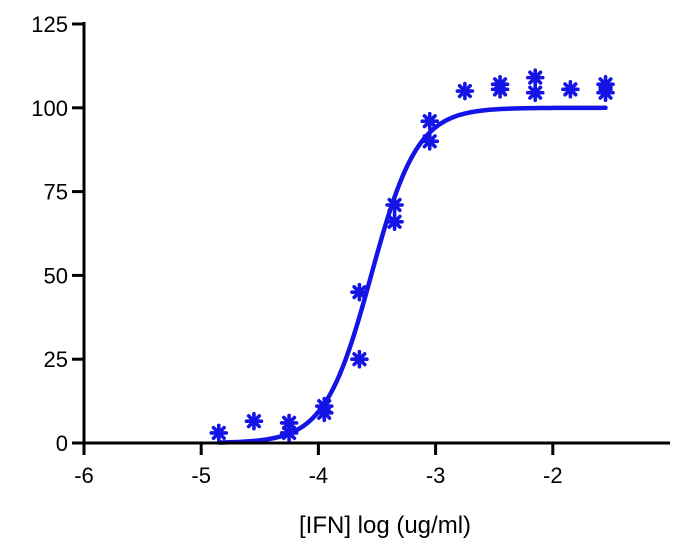 The height and width of the screenshot is (550, 690). What do you see at coordinates (385, 525) in the screenshot?
I see `x-axis-title: [IFN] log (ug/ml)` at bounding box center [385, 525].